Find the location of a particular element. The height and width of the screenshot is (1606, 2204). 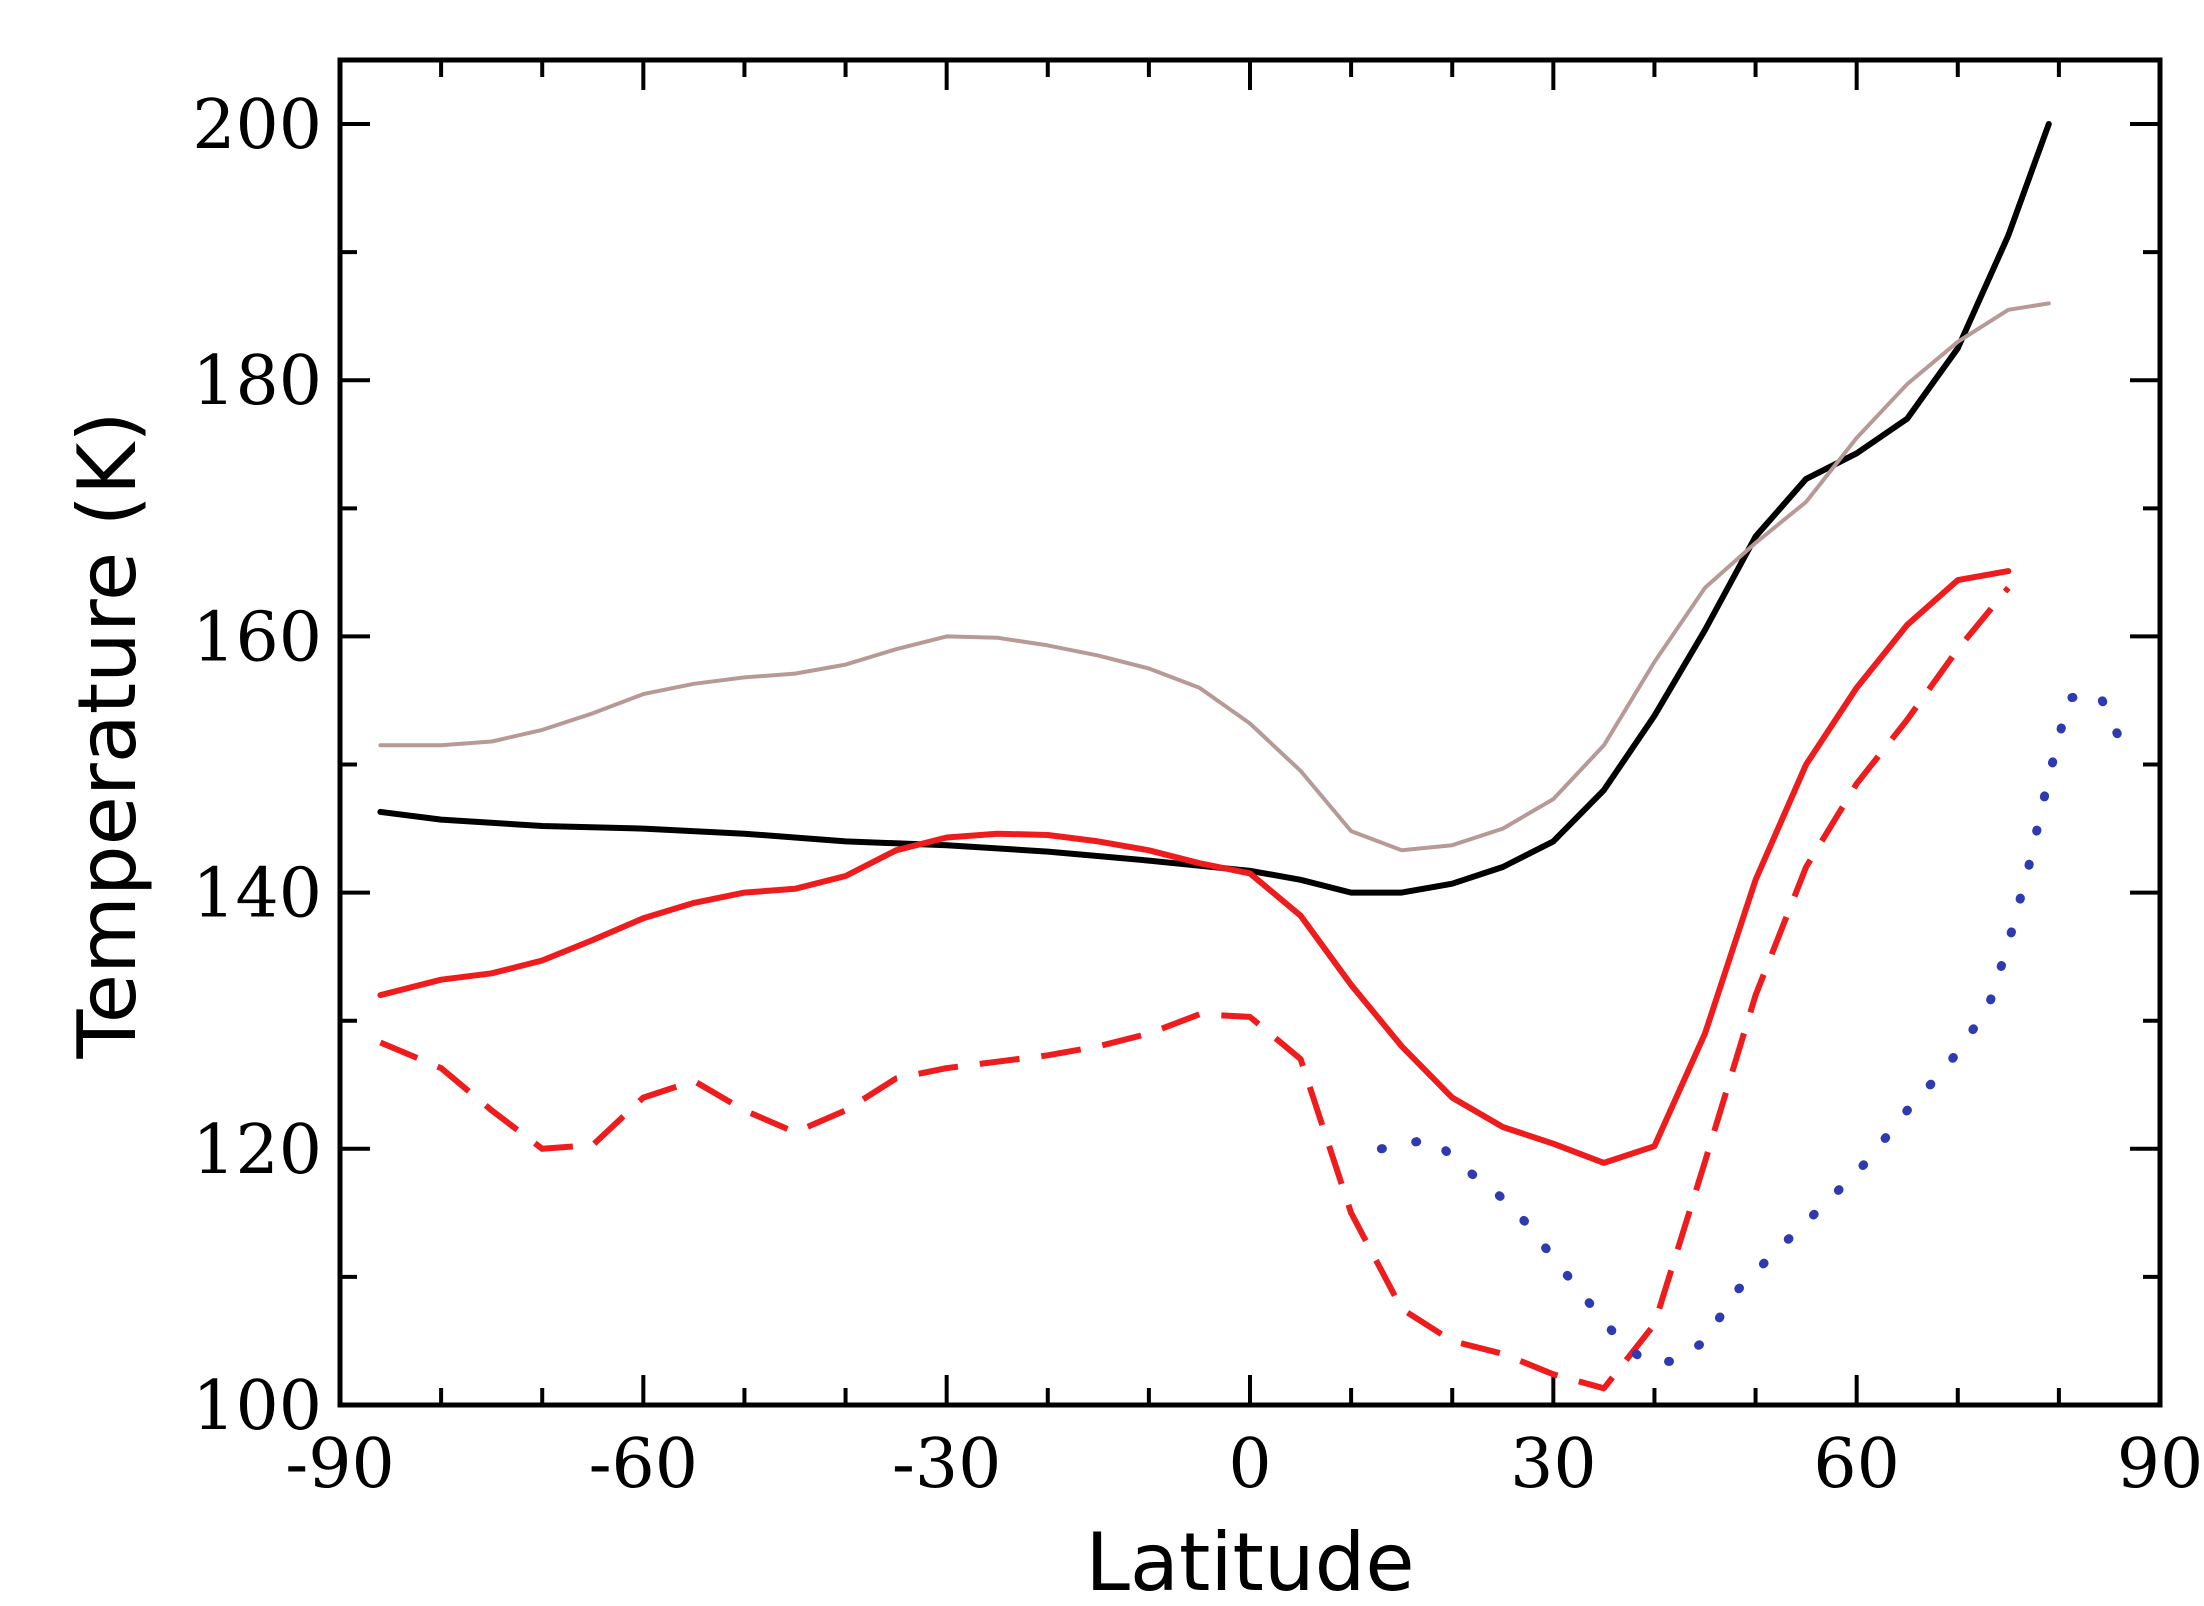

y-tick-label: 180 is located at coordinates (257, 381).